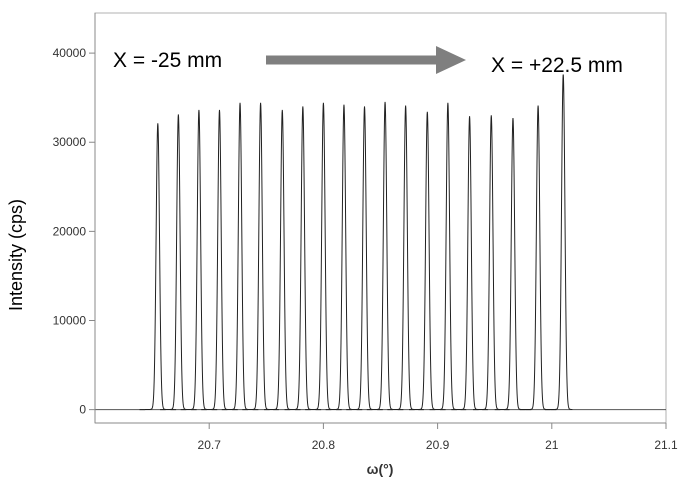 Image resolution: width=682 pixels, height=487 pixels. I want to click on start-position-label: X = -25 mm, so click(167, 60).